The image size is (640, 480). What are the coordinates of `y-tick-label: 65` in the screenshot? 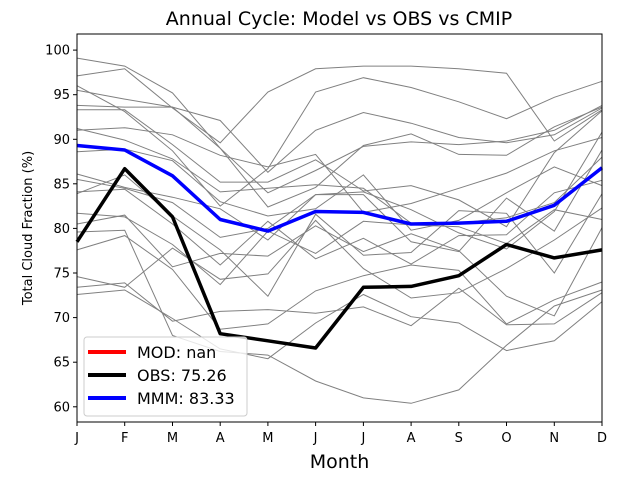 It's located at (61, 363).